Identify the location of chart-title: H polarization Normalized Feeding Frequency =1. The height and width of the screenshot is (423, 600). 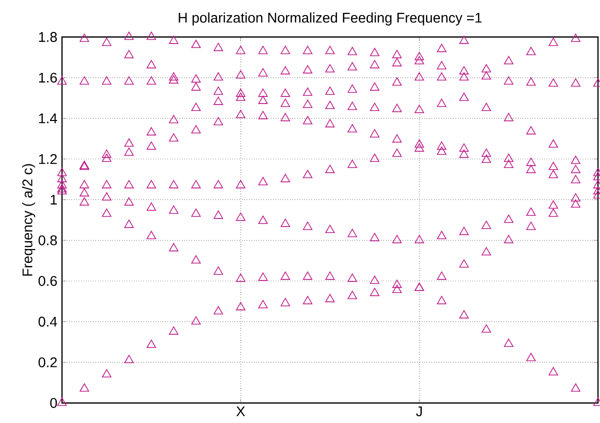
(330, 19).